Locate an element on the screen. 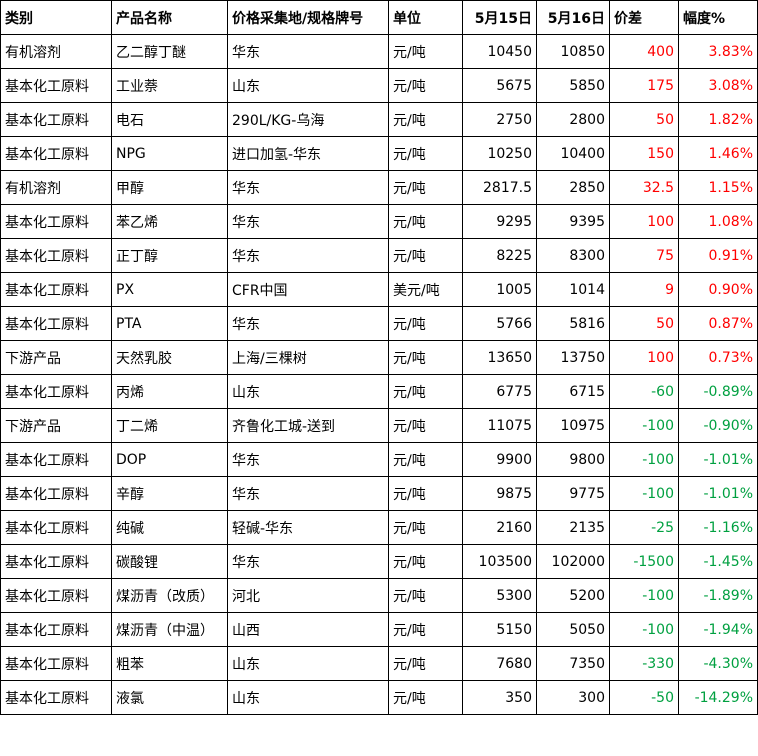  price-may16-cell: 1014 is located at coordinates (573, 289).